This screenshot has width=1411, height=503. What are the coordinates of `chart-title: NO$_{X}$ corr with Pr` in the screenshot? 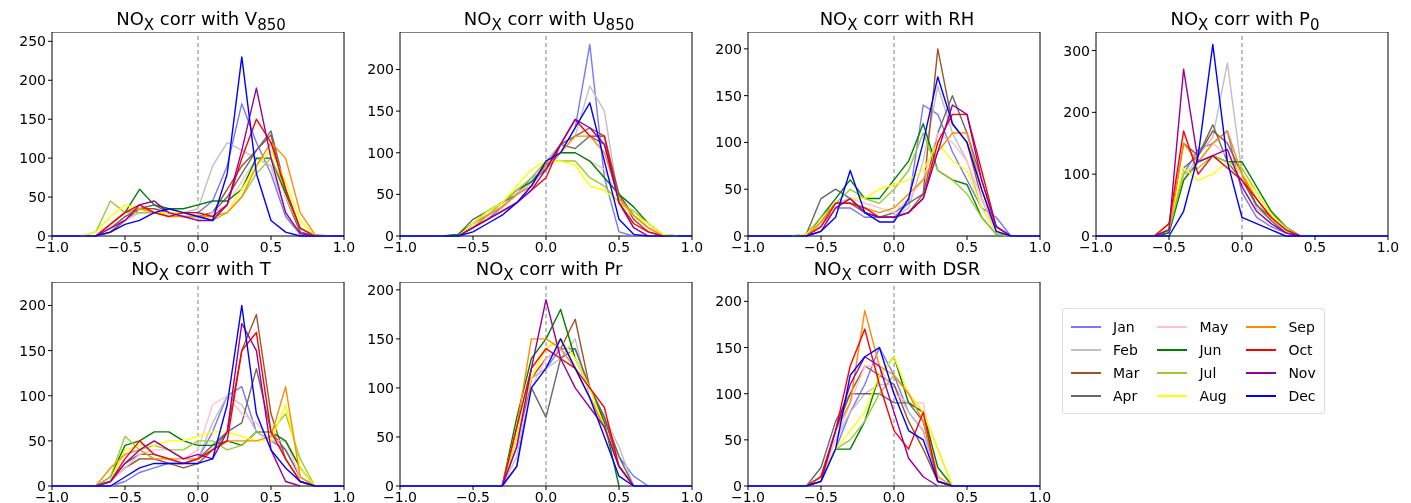 It's located at (549, 271).